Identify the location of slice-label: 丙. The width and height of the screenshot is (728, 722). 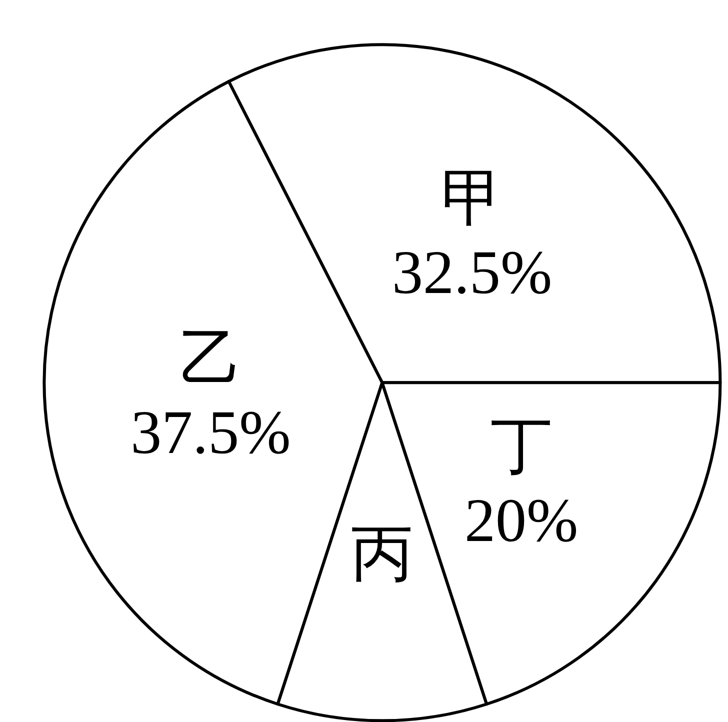
(382, 554).